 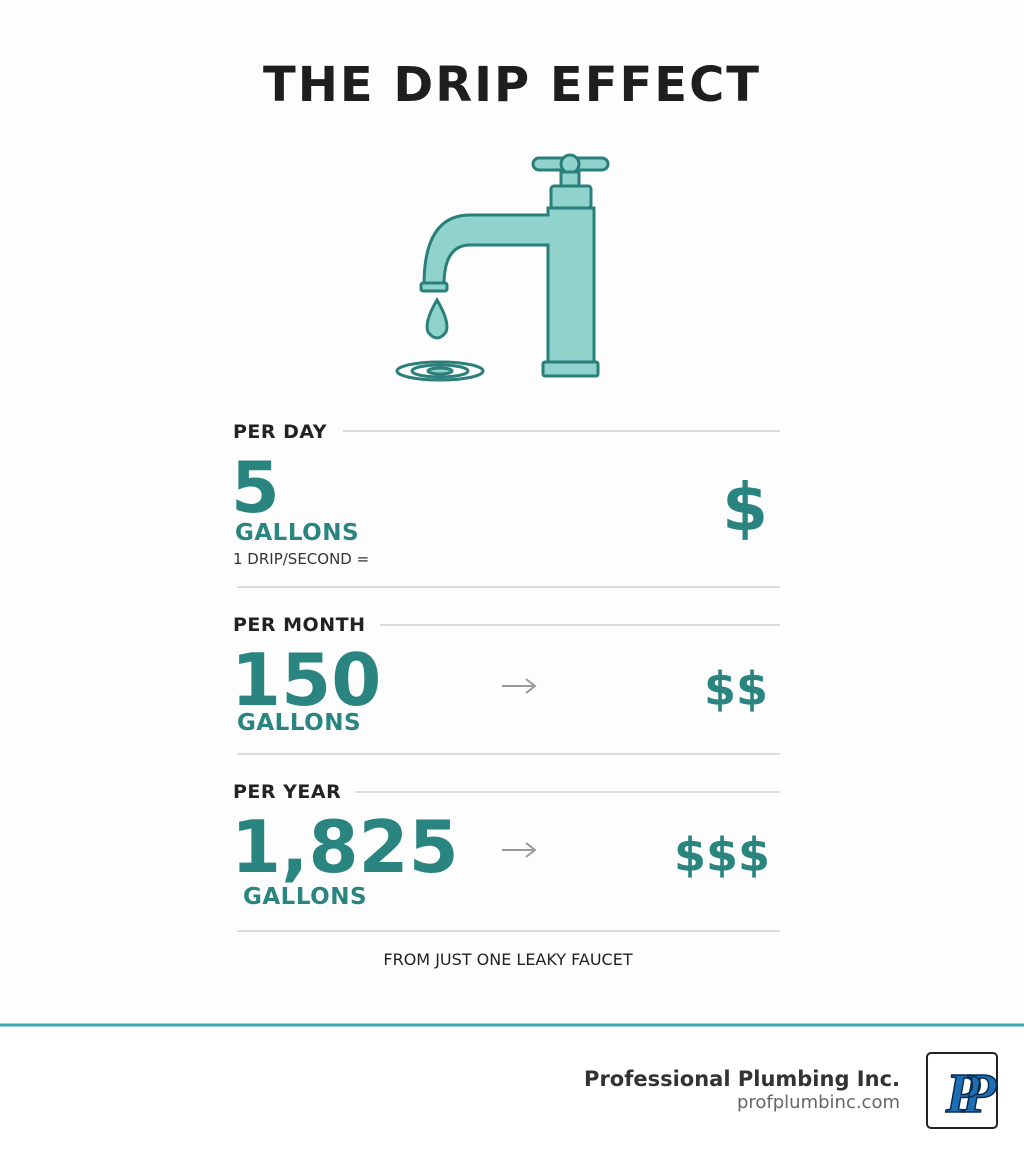 I want to click on footer, so click(x=512, y=1090).